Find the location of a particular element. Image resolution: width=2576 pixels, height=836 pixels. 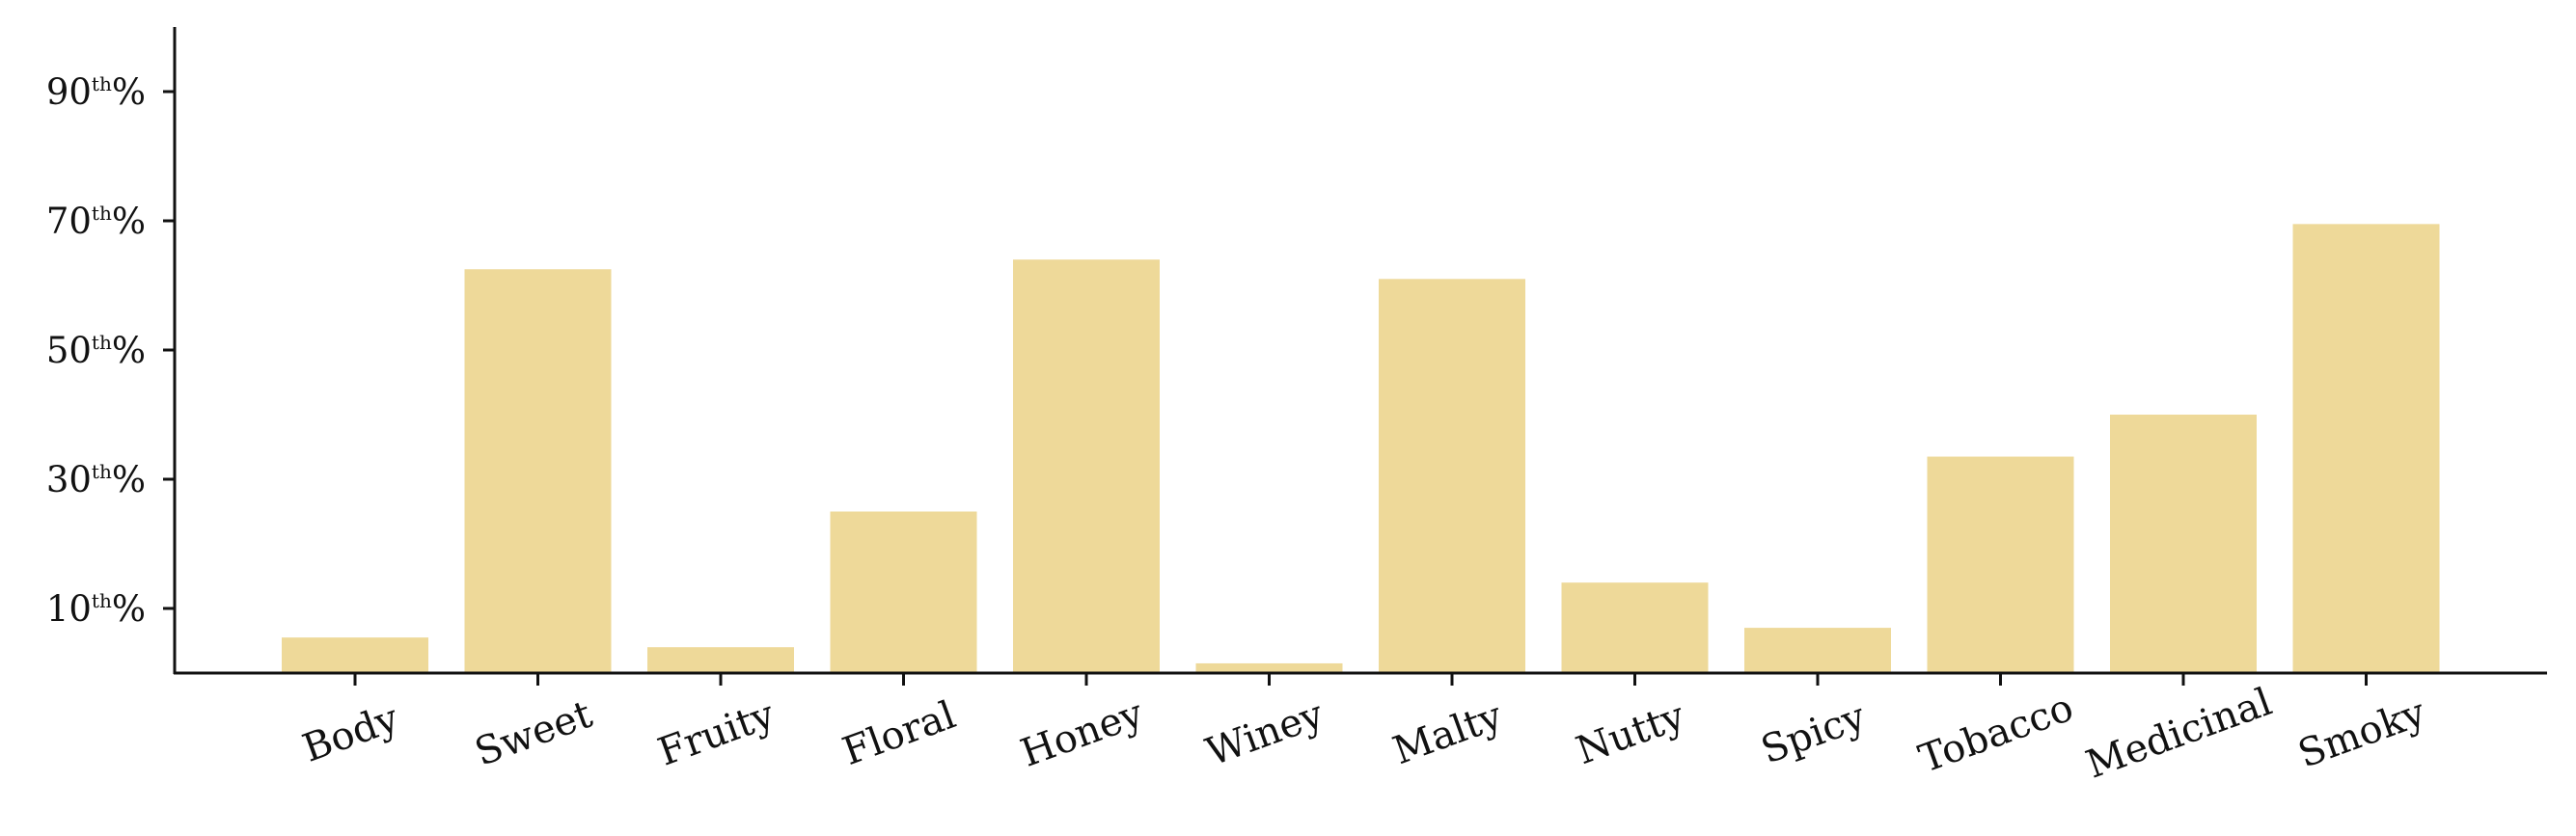

y-tick-label: 50th% is located at coordinates (96, 350).